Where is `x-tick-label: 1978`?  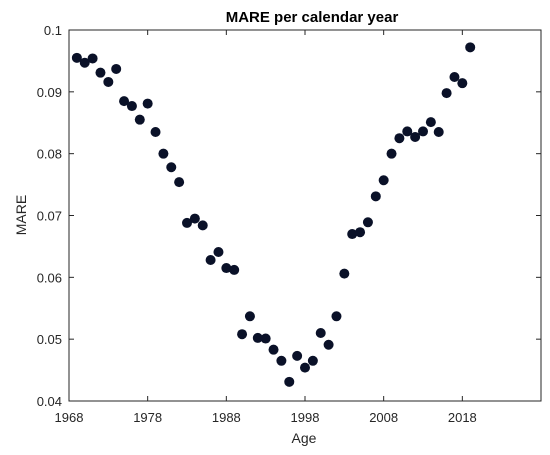
x-tick-label: 1978 is located at coordinates (147, 417).